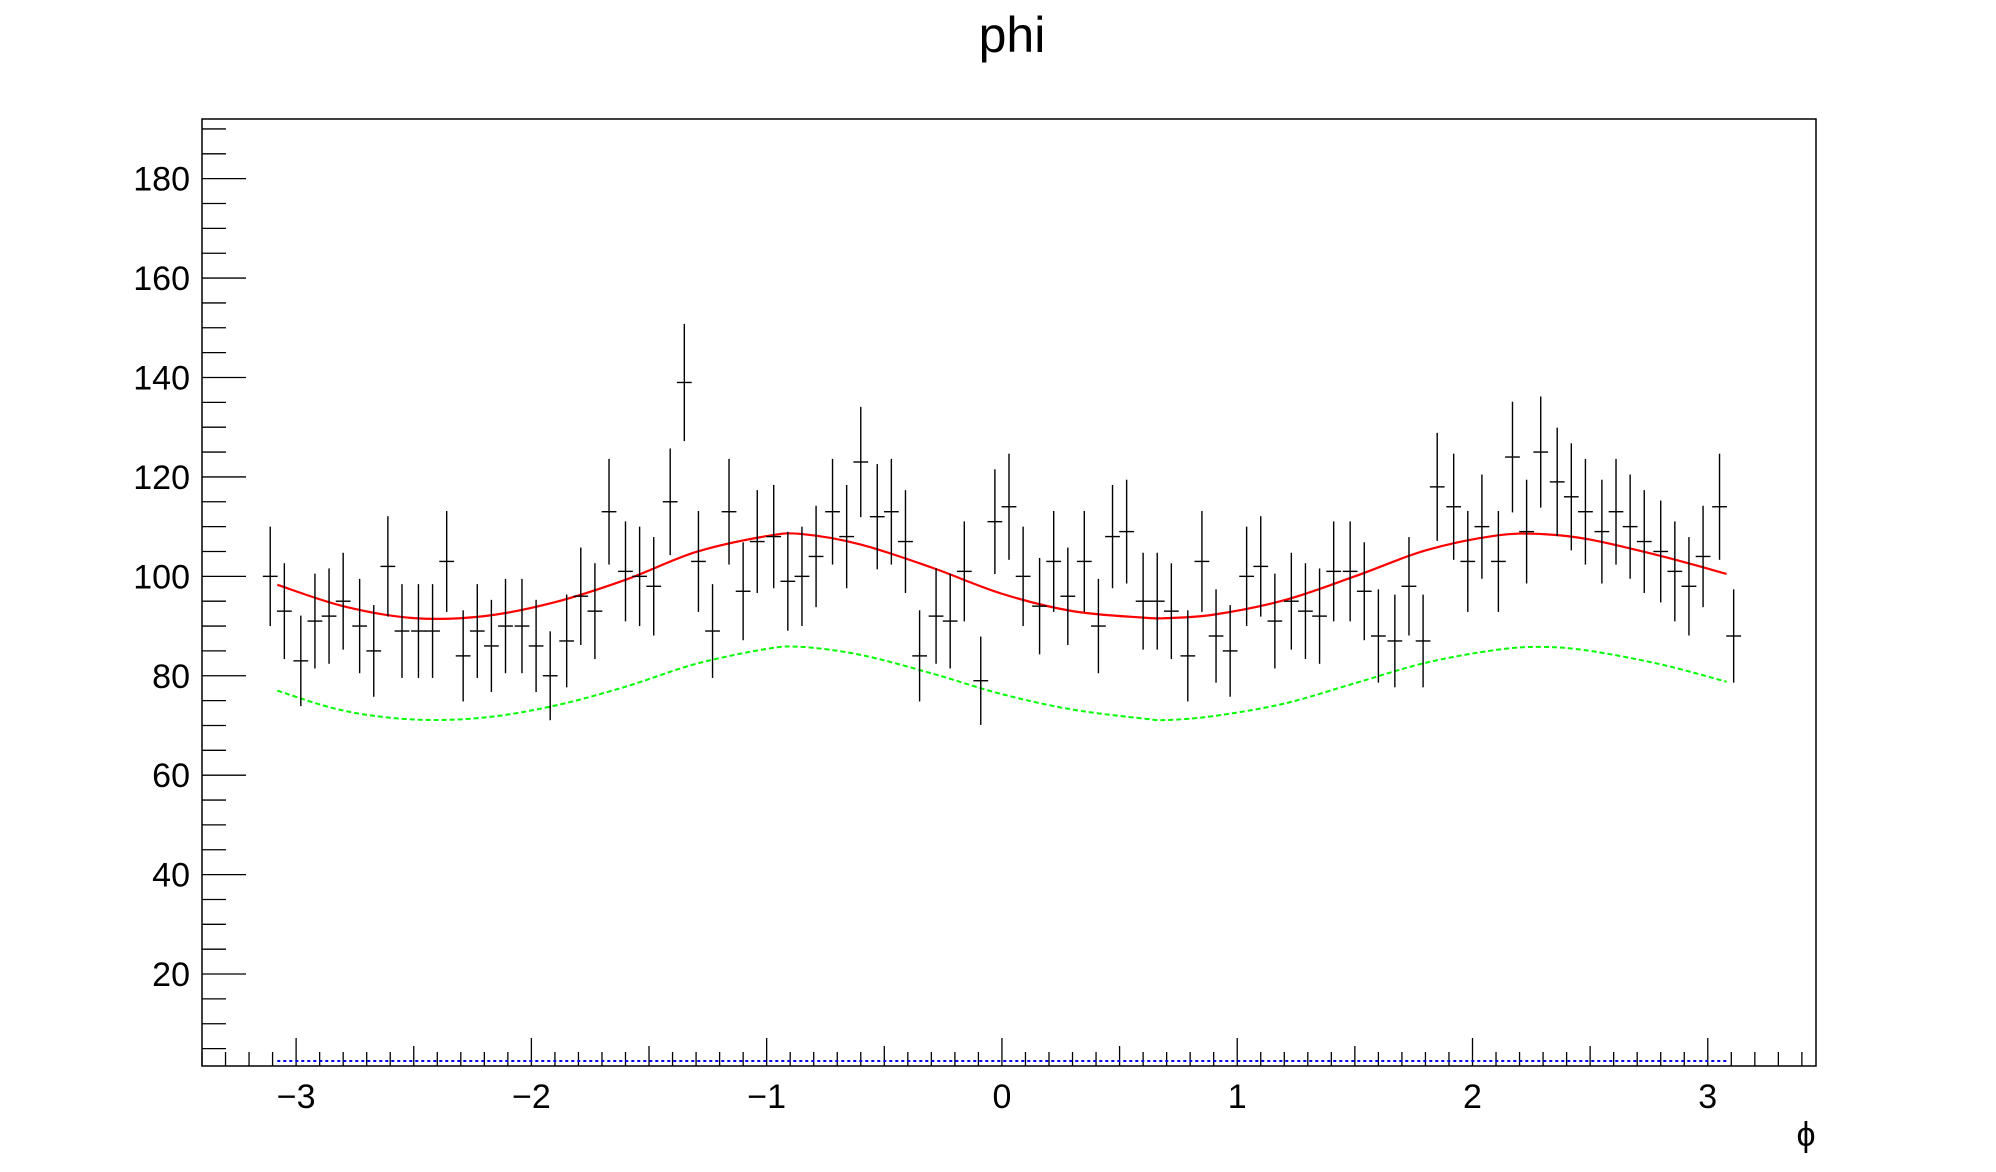  I want to click on y-tick-label: 120, so click(161, 478).